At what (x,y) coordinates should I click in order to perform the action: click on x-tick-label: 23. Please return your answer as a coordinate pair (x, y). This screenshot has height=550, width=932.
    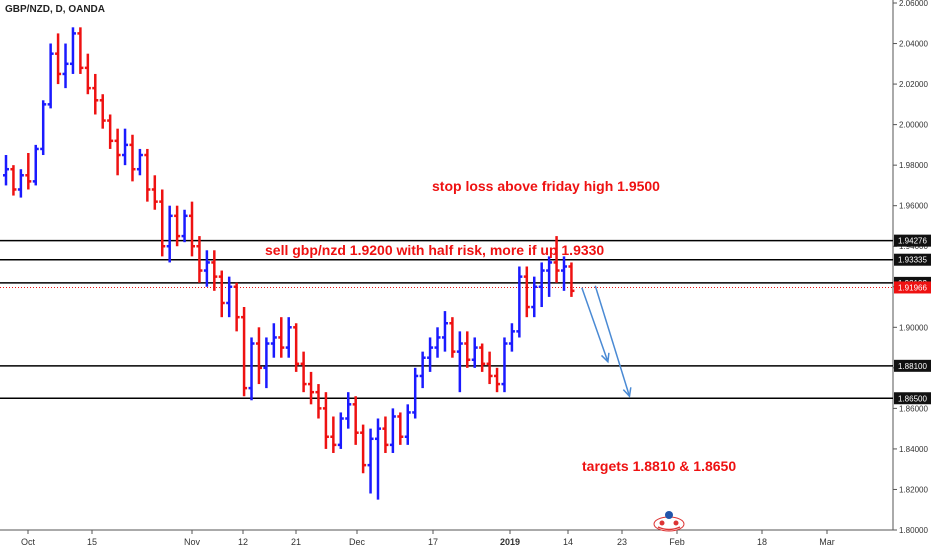
    Looking at the image, I should click on (622, 542).